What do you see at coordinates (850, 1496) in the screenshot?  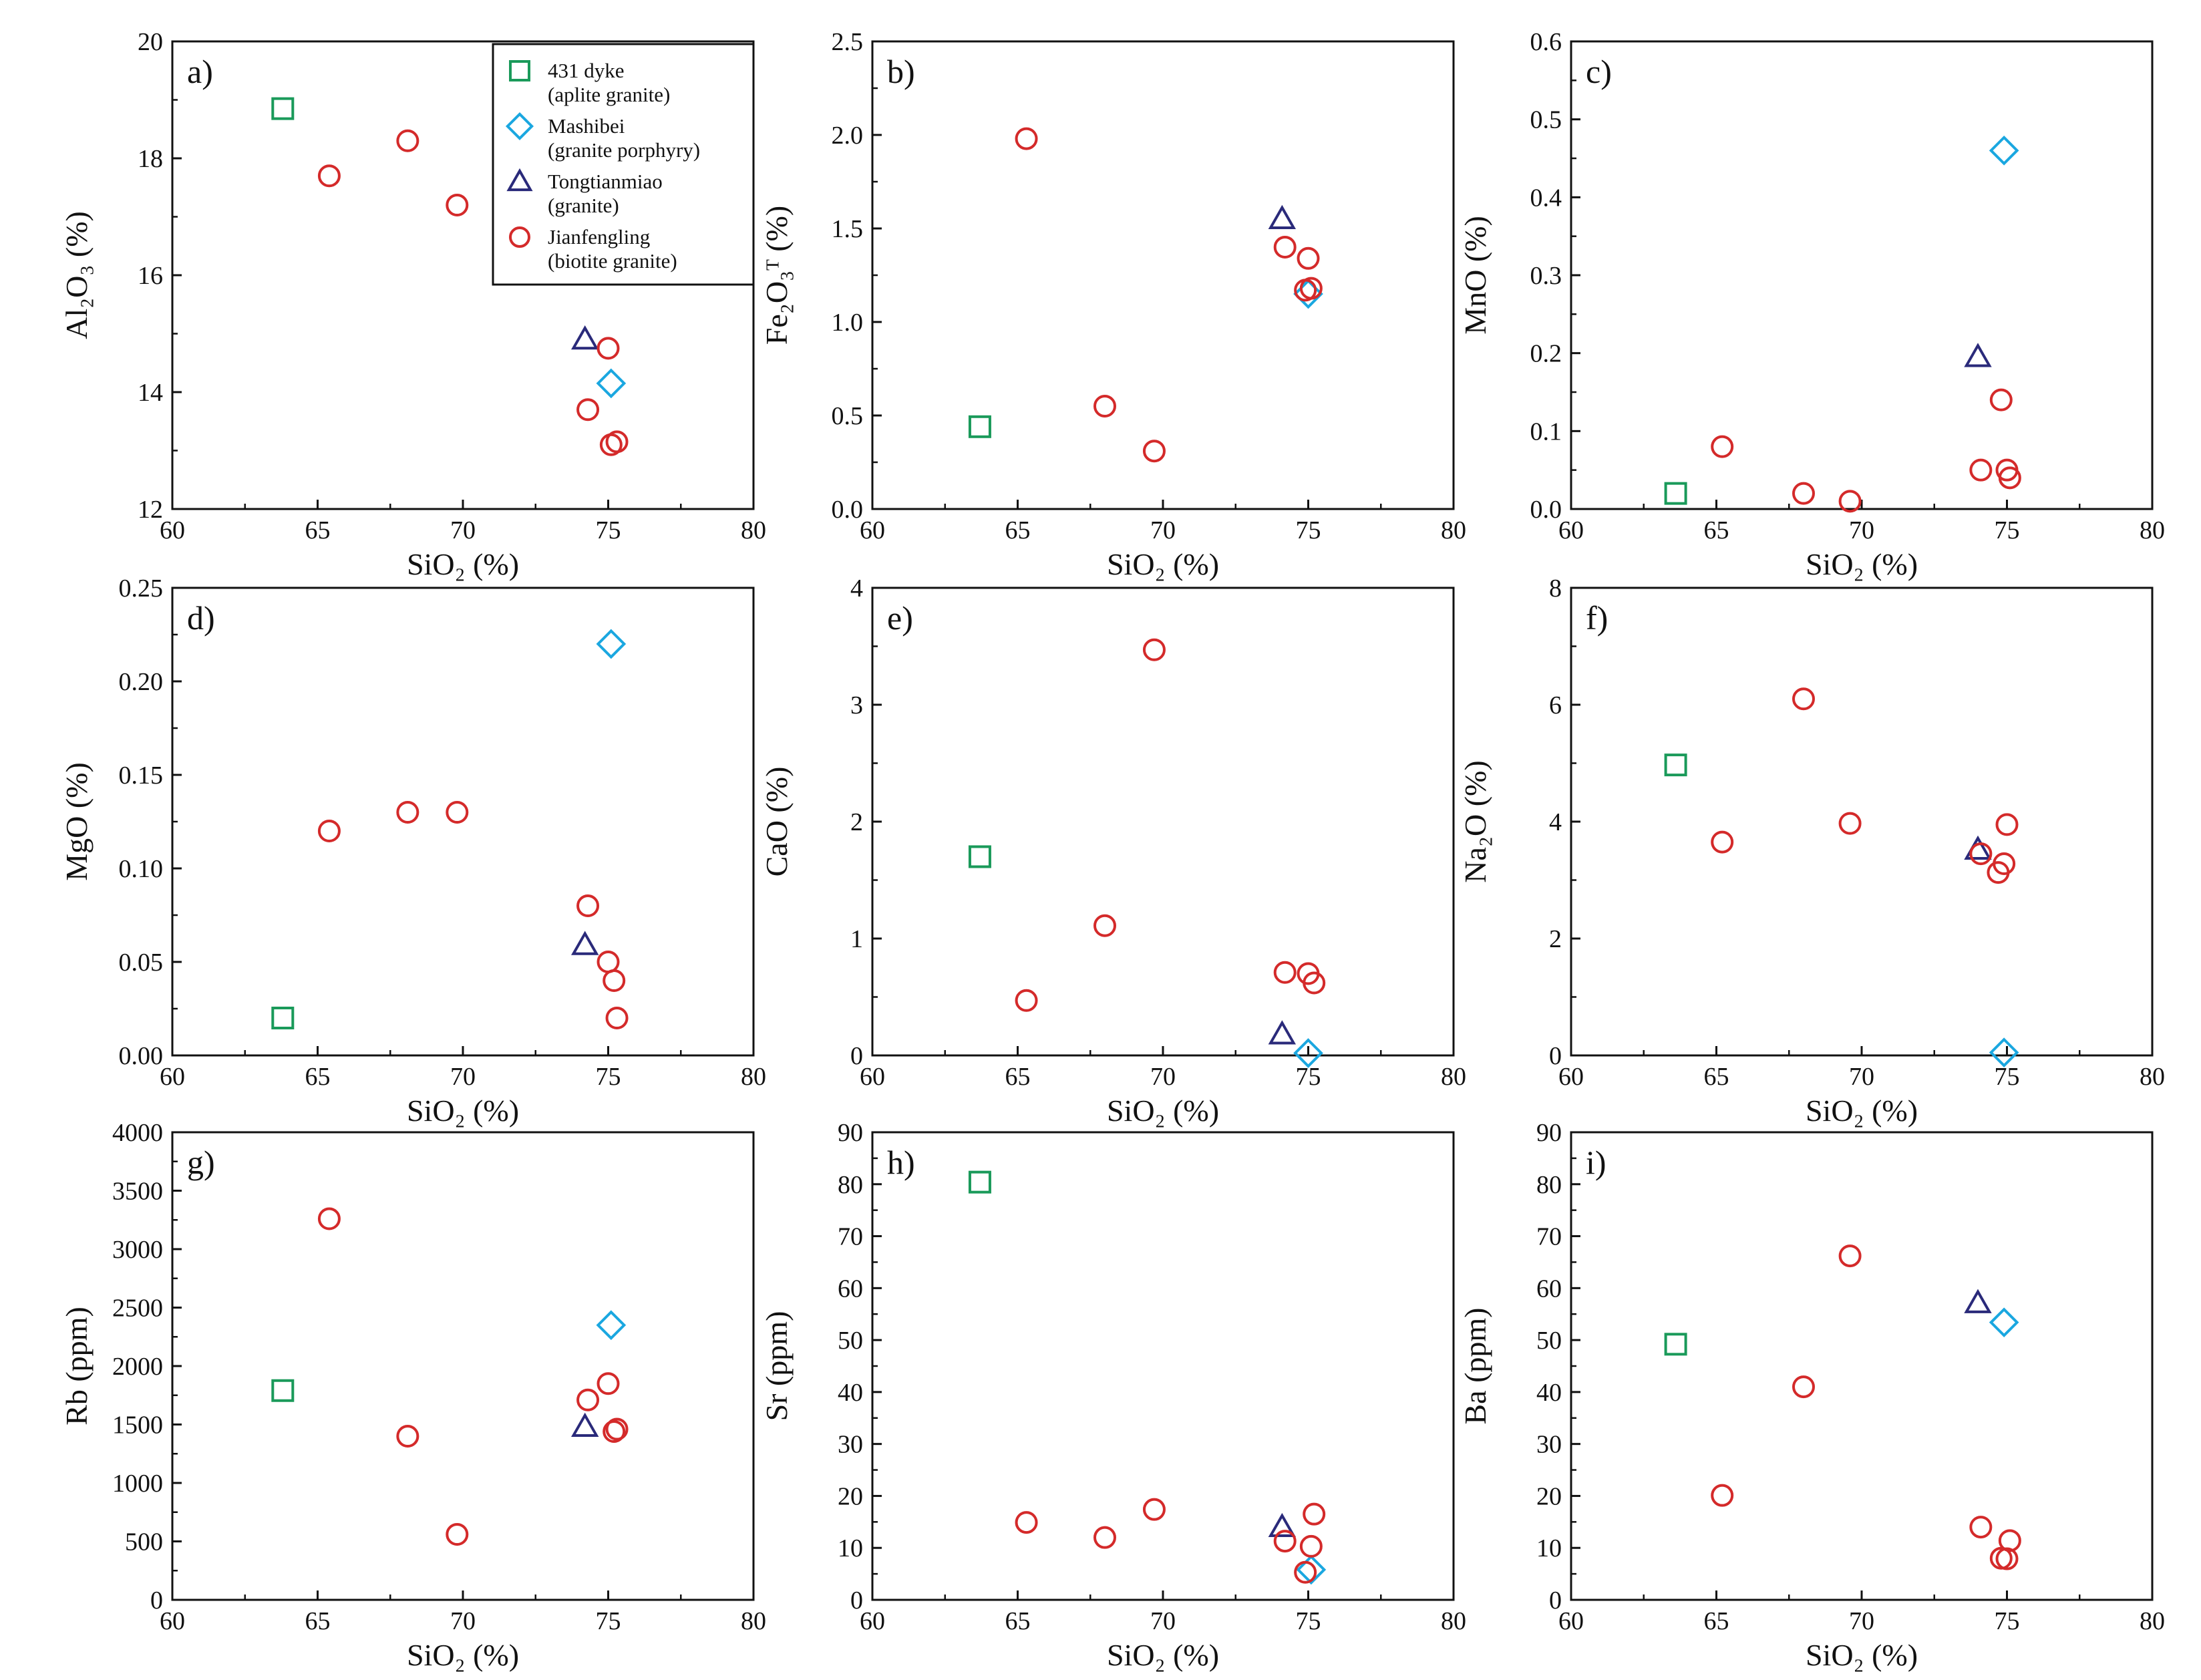 I see `y-tick-label: 20` at bounding box center [850, 1496].